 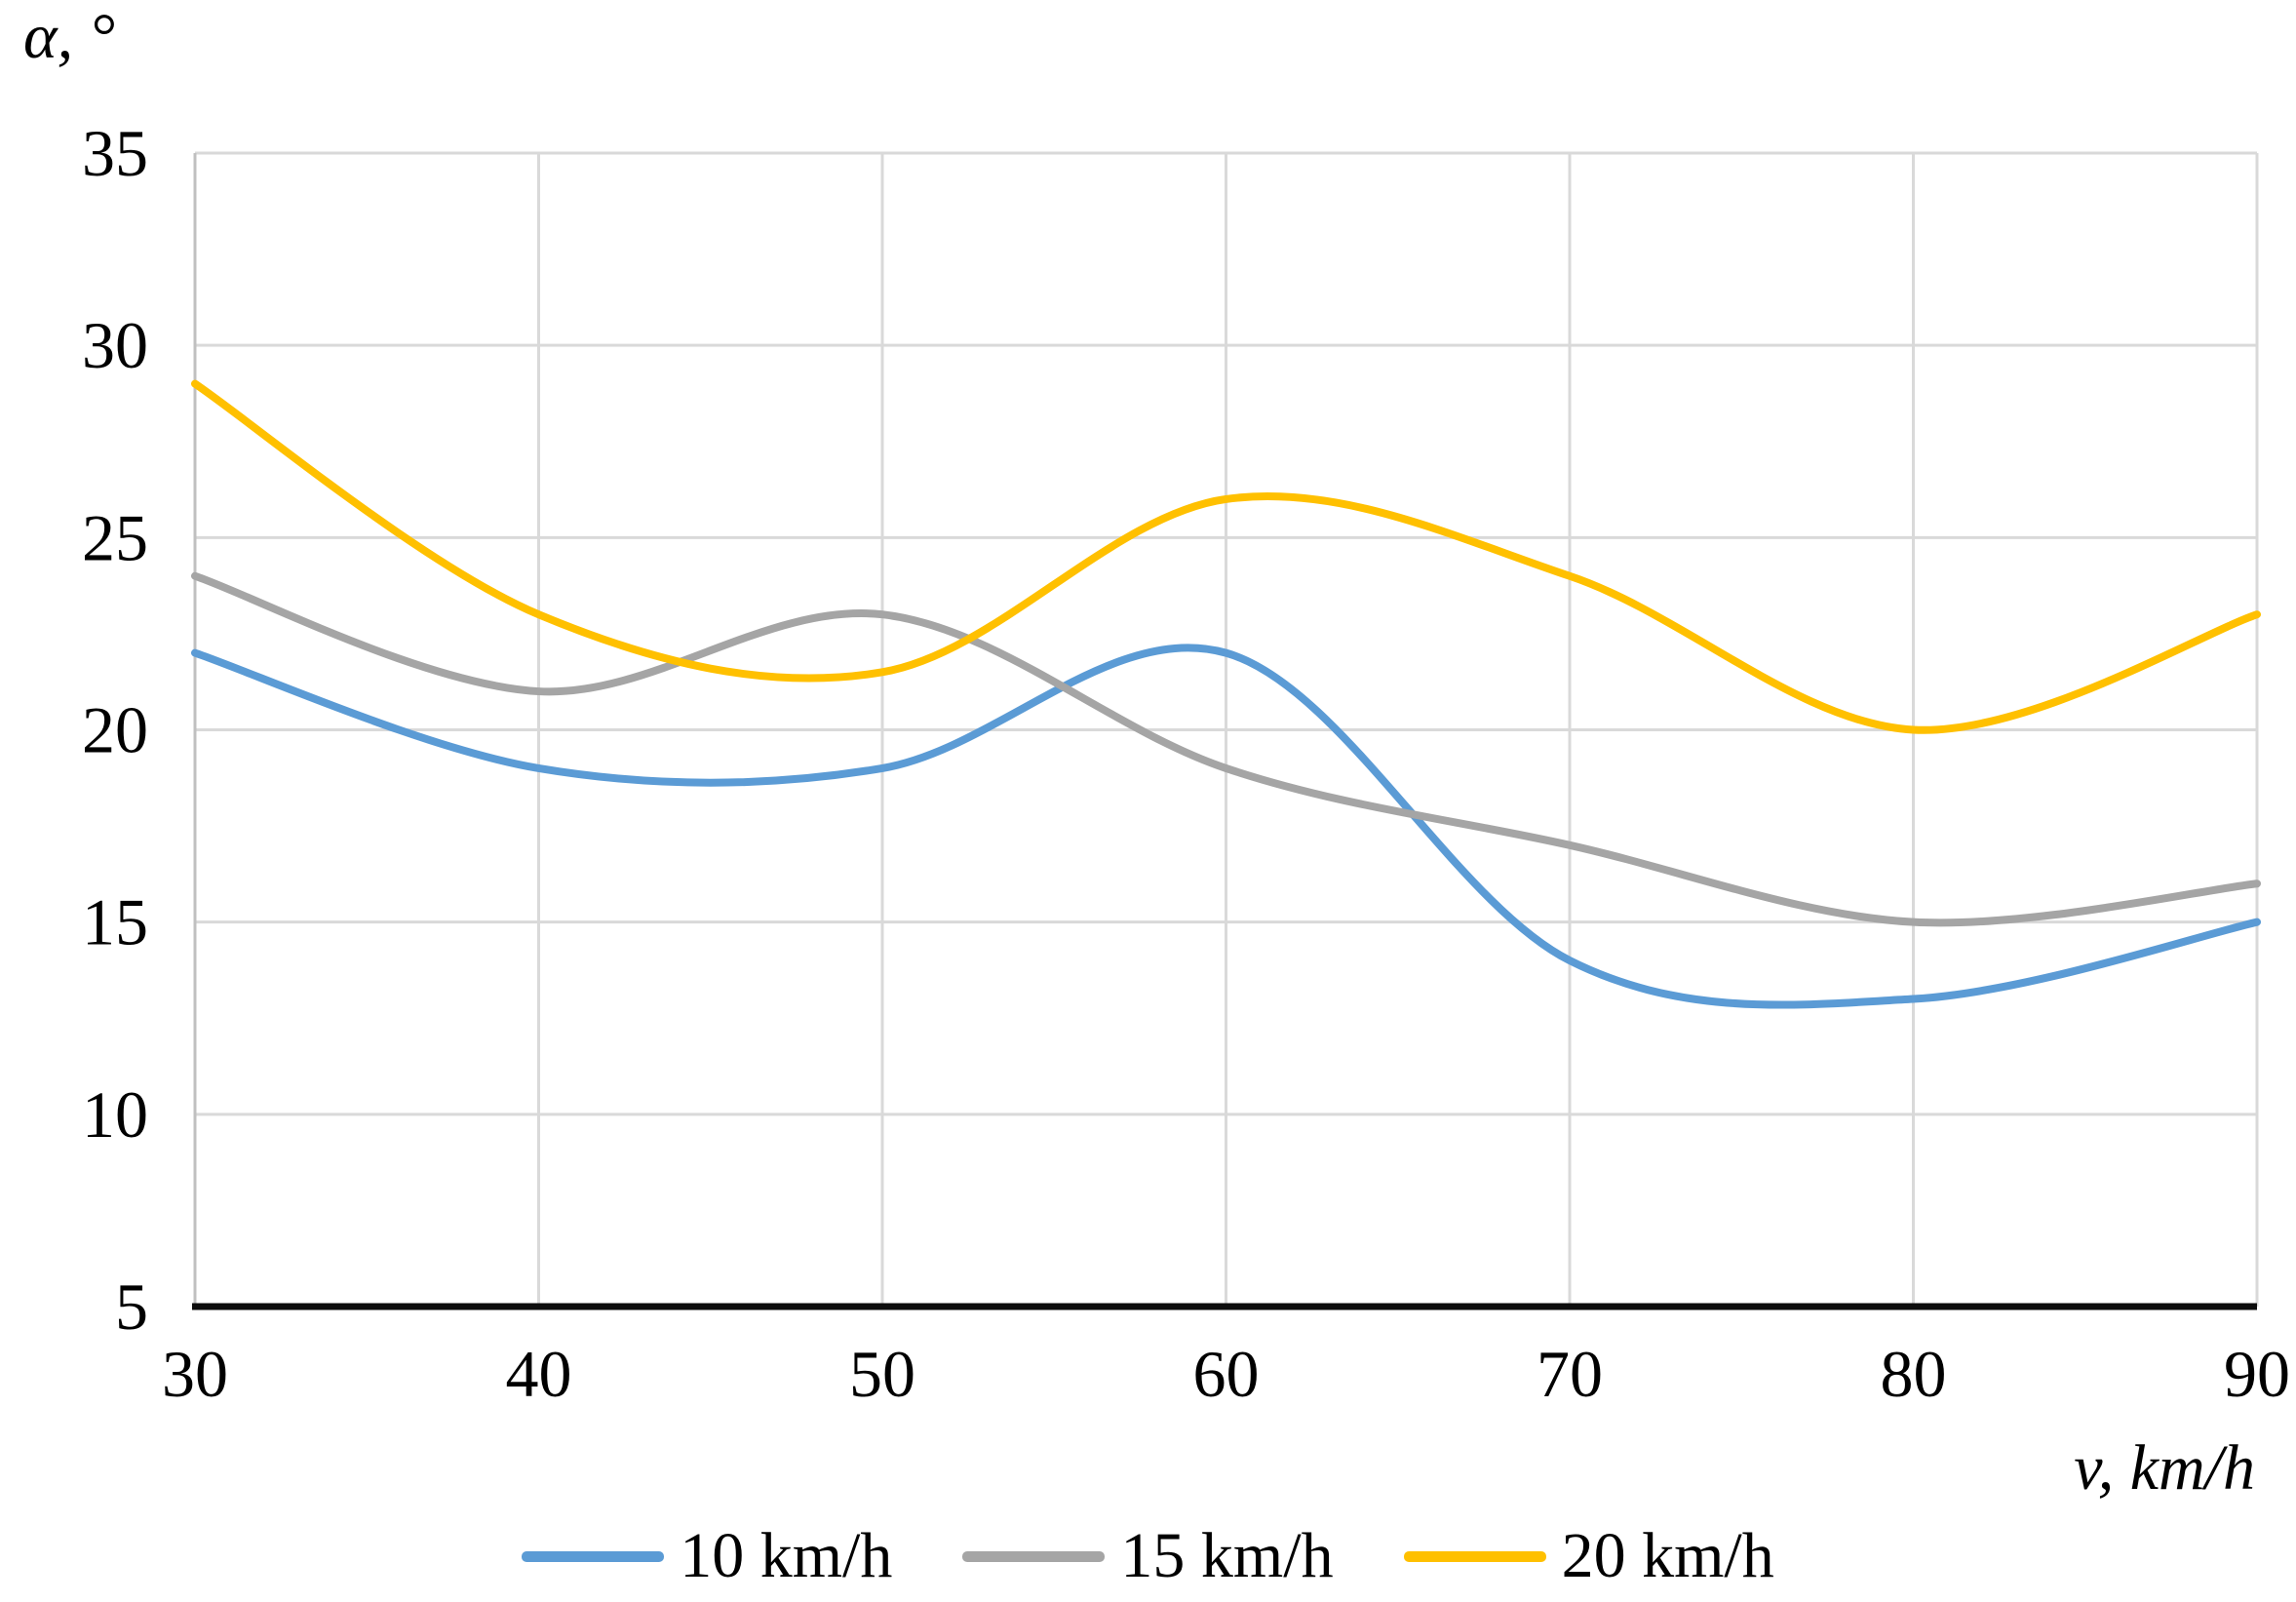 What do you see at coordinates (1227, 1555) in the screenshot?
I see `legend-label-15-km-h: 15 km/h` at bounding box center [1227, 1555].